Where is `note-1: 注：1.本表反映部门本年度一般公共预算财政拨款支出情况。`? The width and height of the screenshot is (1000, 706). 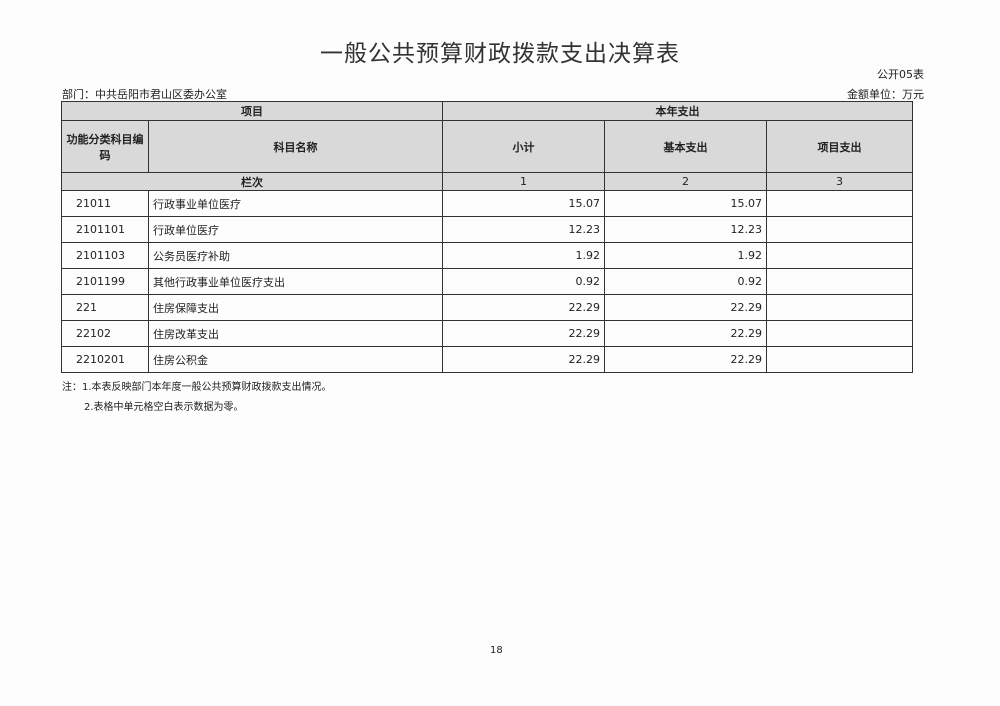
note-1: 注：1.本表反映部门本年度一般公共预算财政拨款支出情况。 is located at coordinates (197, 387).